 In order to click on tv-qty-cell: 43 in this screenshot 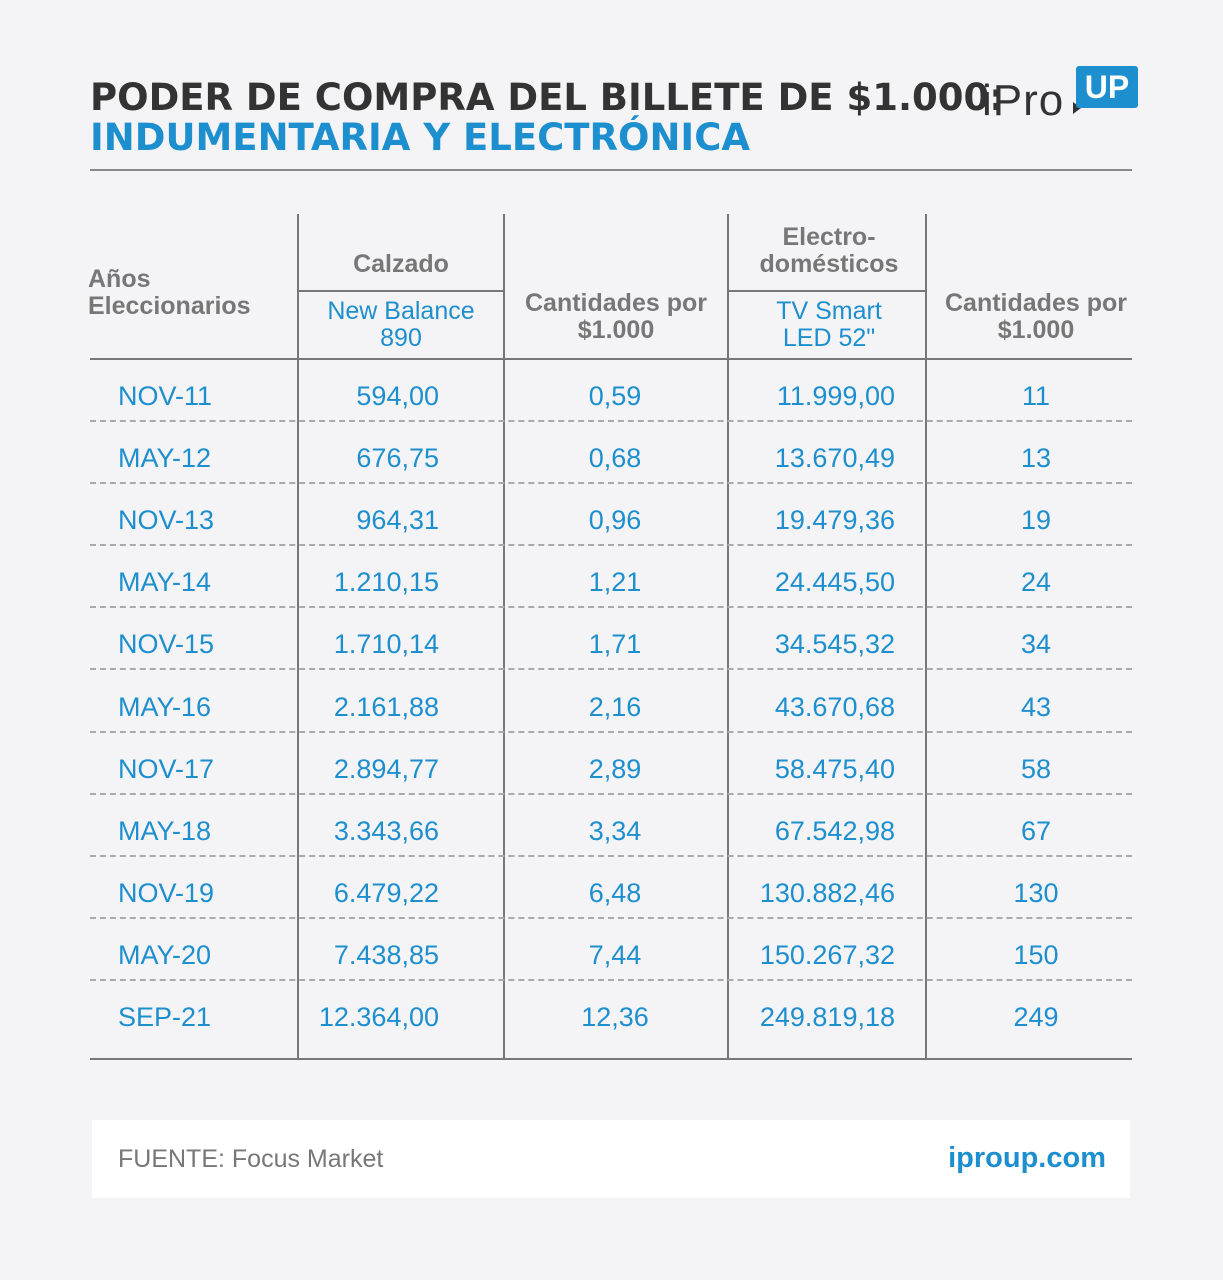, I will do `click(1036, 706)`.